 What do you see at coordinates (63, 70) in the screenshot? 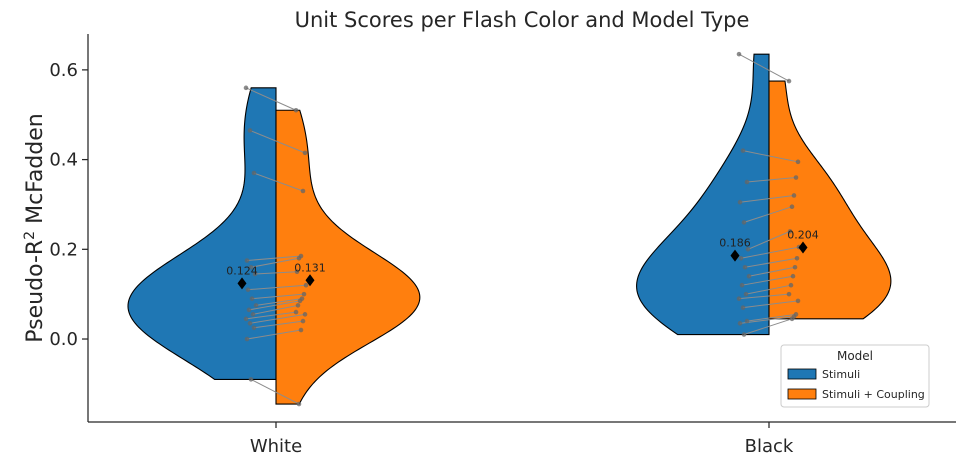
I see `y-tick-label: 0.6` at bounding box center [63, 70].